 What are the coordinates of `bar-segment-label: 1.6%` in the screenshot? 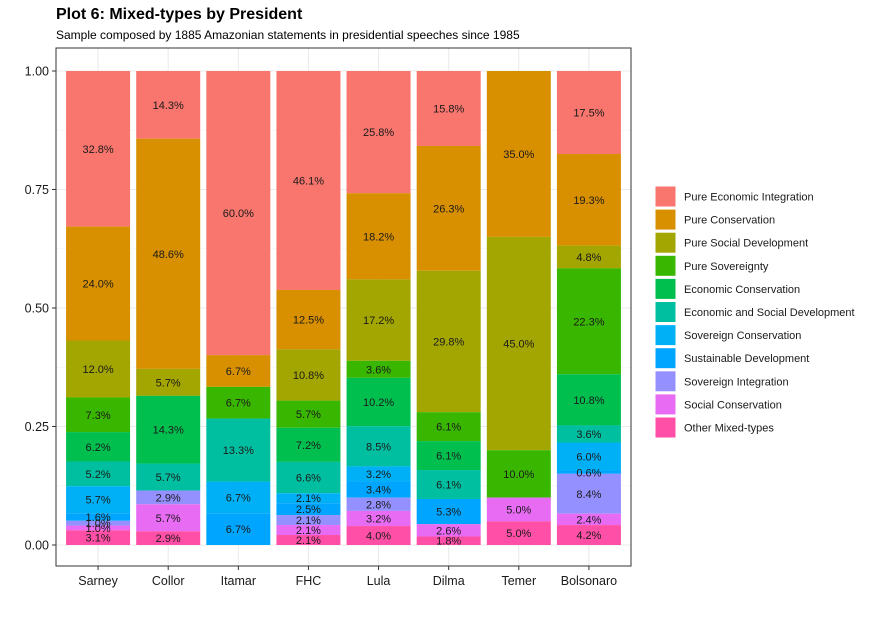 It's located at (98, 518).